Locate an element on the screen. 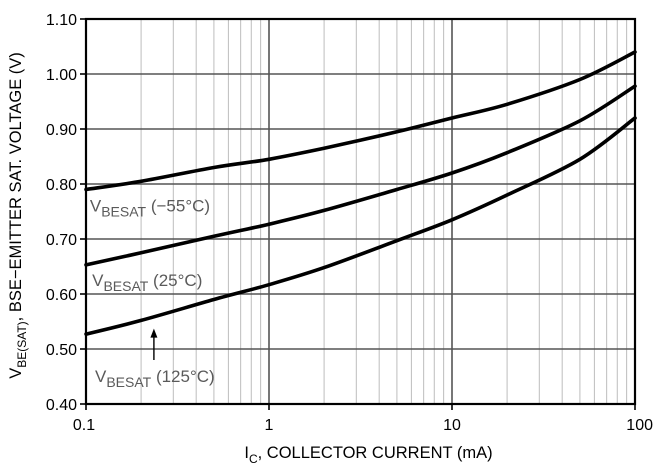 This screenshot has width=655, height=466. series-label-rest: (25°C) is located at coordinates (175, 280).